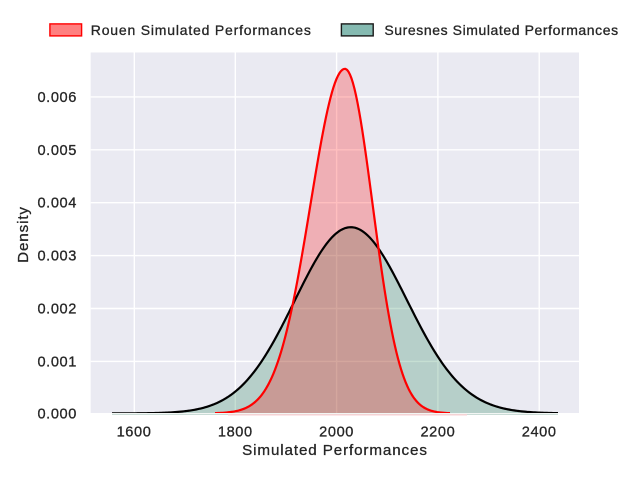  What do you see at coordinates (57, 257) in the screenshot?
I see `svg-text: 0.003` at bounding box center [57, 257].